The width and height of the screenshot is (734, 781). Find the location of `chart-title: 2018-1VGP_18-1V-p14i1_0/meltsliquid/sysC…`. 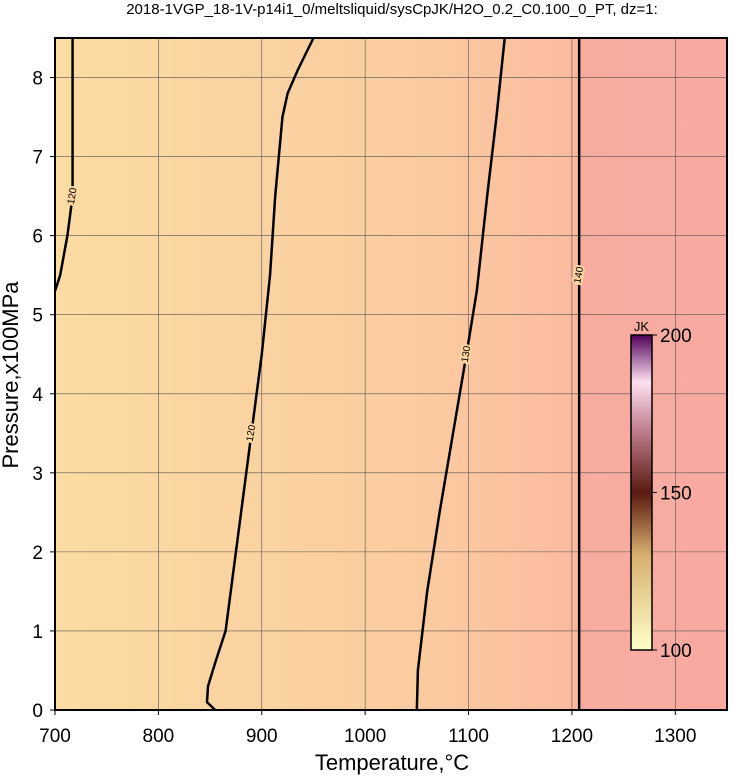

chart-title: 2018-1VGP_18-1V-p14i1_0/meltsliquid/sysC… is located at coordinates (392, 9).